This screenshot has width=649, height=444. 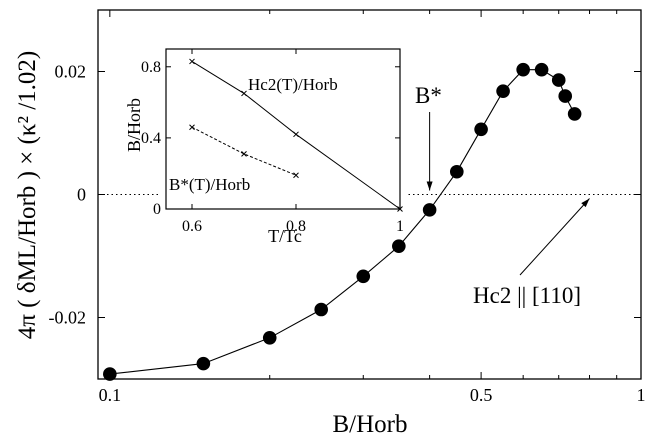 I want to click on y-tick-label: 0, so click(x=81, y=195).